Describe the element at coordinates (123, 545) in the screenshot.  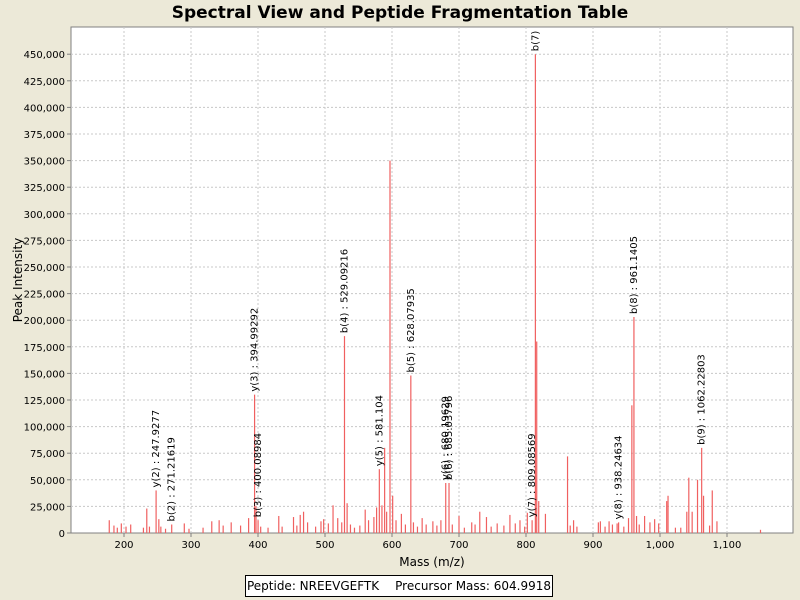
I see `x-tick-label: 200` at that location.